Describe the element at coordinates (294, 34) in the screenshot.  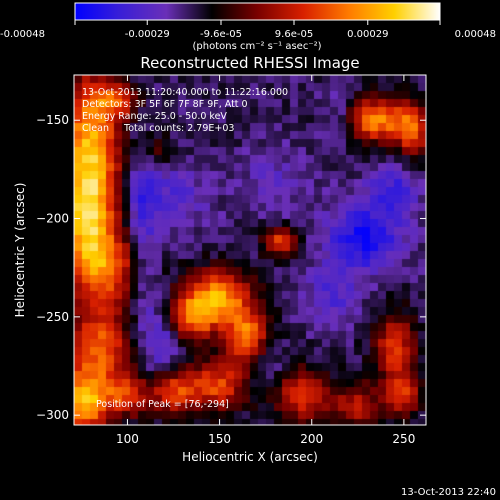
I see `colorbar-tick-label: 9.6e-05` at that location.